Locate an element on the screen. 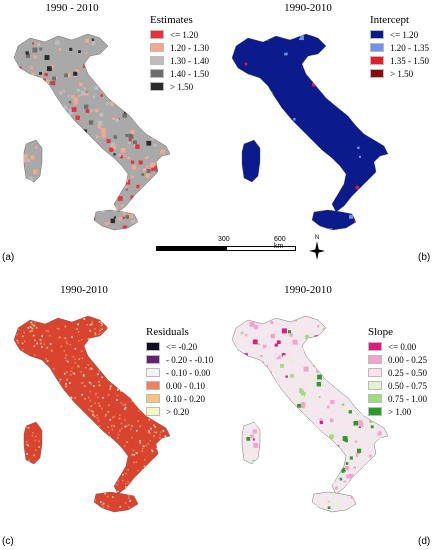  legend-label: 1.20 - 1.35 is located at coordinates (409, 47).